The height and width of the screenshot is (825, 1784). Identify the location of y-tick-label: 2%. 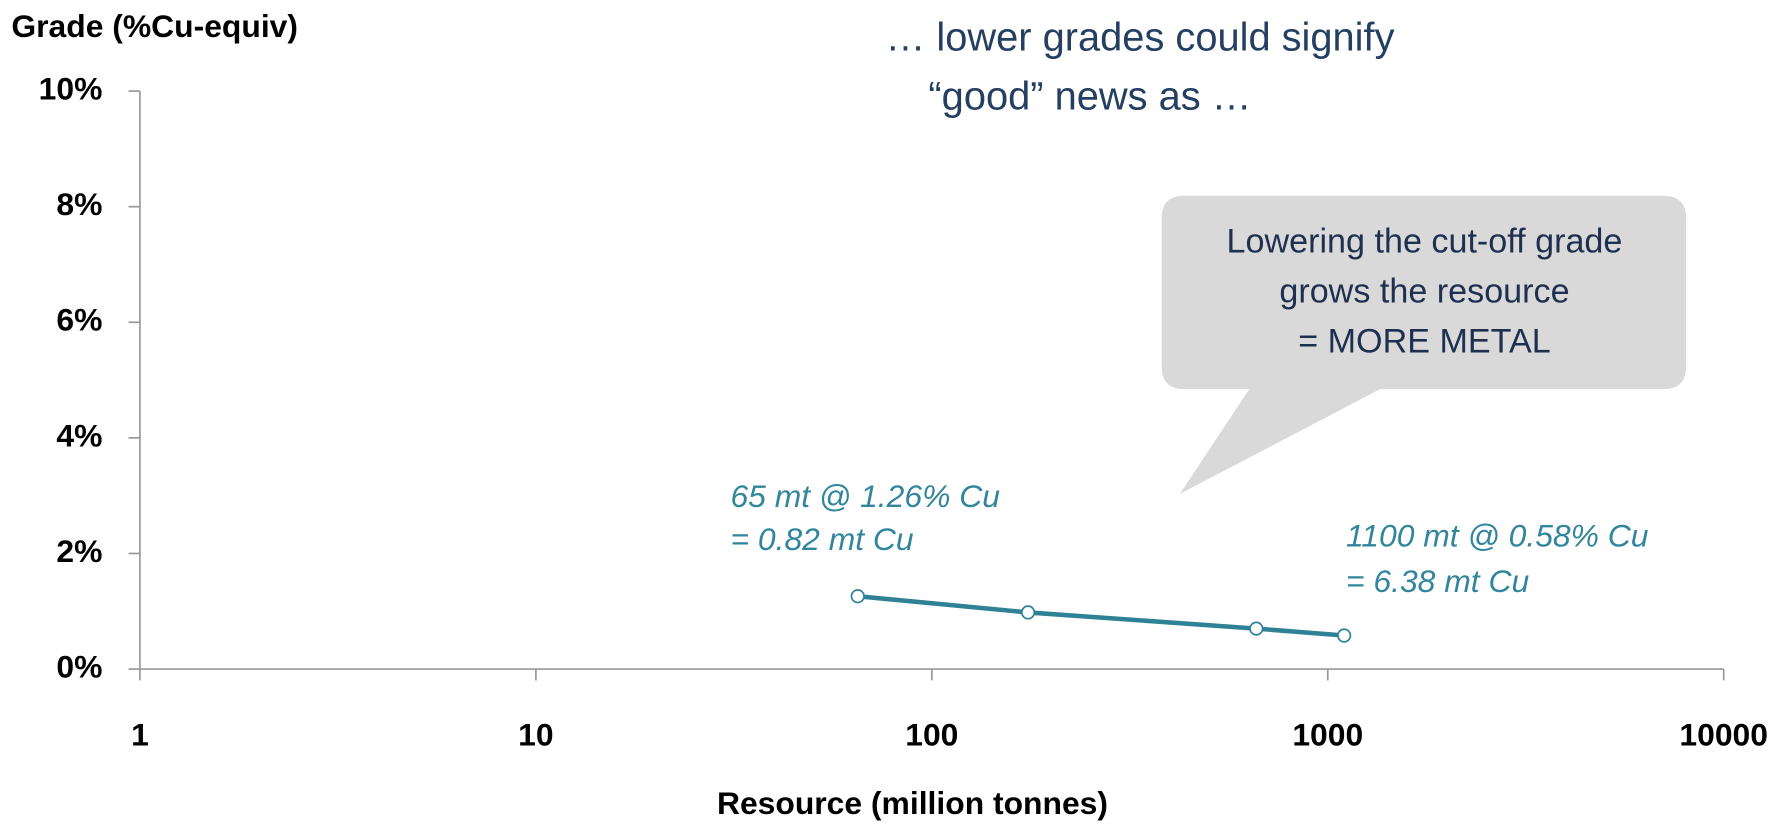
(79, 551).